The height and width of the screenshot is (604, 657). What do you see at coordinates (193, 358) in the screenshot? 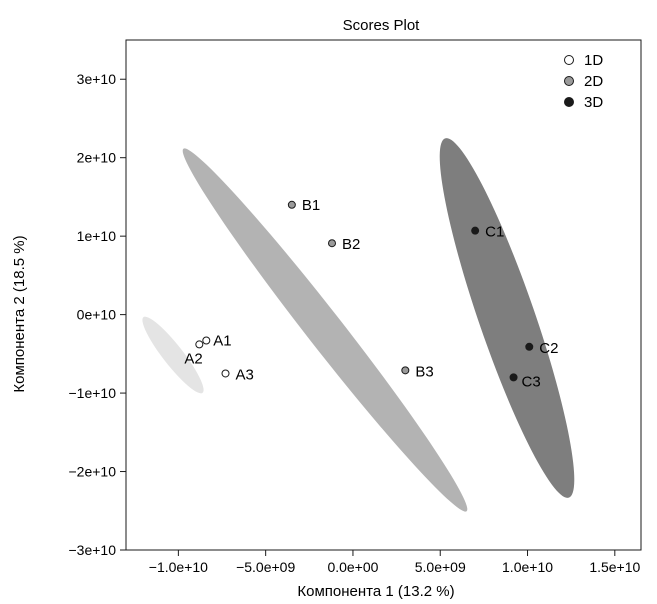
I see `point-label-a2: A2` at bounding box center [193, 358].